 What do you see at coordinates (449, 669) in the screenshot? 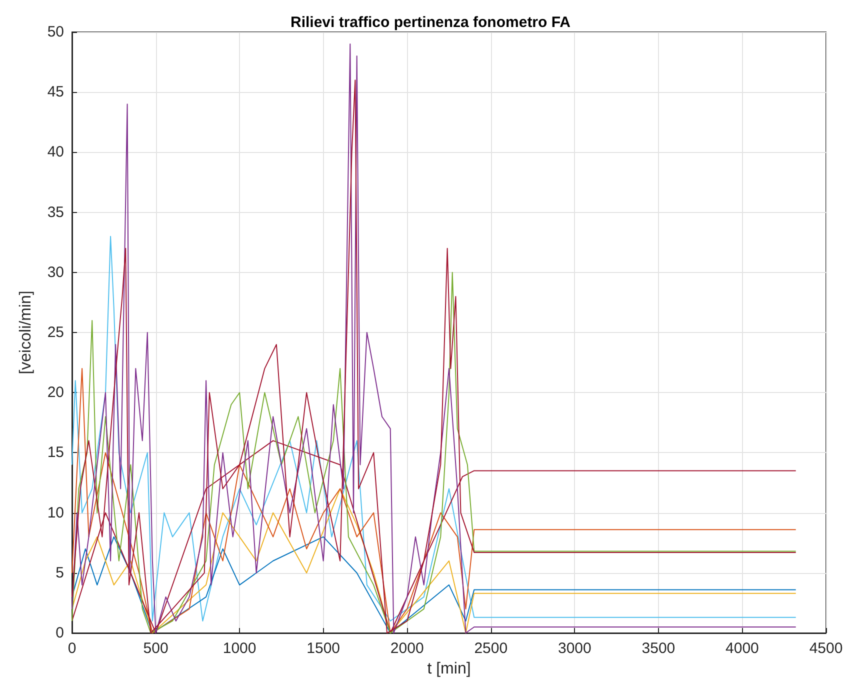
I see `x-axis-title: t [min]` at bounding box center [449, 669].